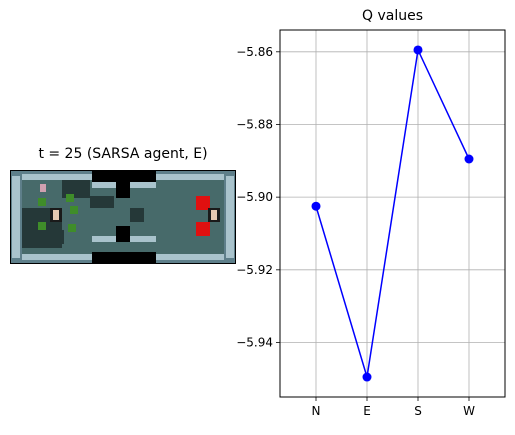 The width and height of the screenshot is (515, 435). Describe the element at coordinates (123, 154) in the screenshot. I see `environment-title: t = 25 (SARSA agent, E)` at that location.